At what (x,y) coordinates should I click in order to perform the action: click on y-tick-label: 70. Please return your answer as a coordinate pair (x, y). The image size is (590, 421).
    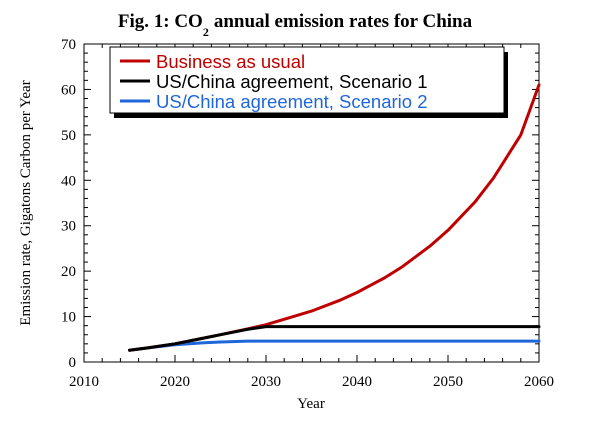
    Looking at the image, I should click on (68, 45).